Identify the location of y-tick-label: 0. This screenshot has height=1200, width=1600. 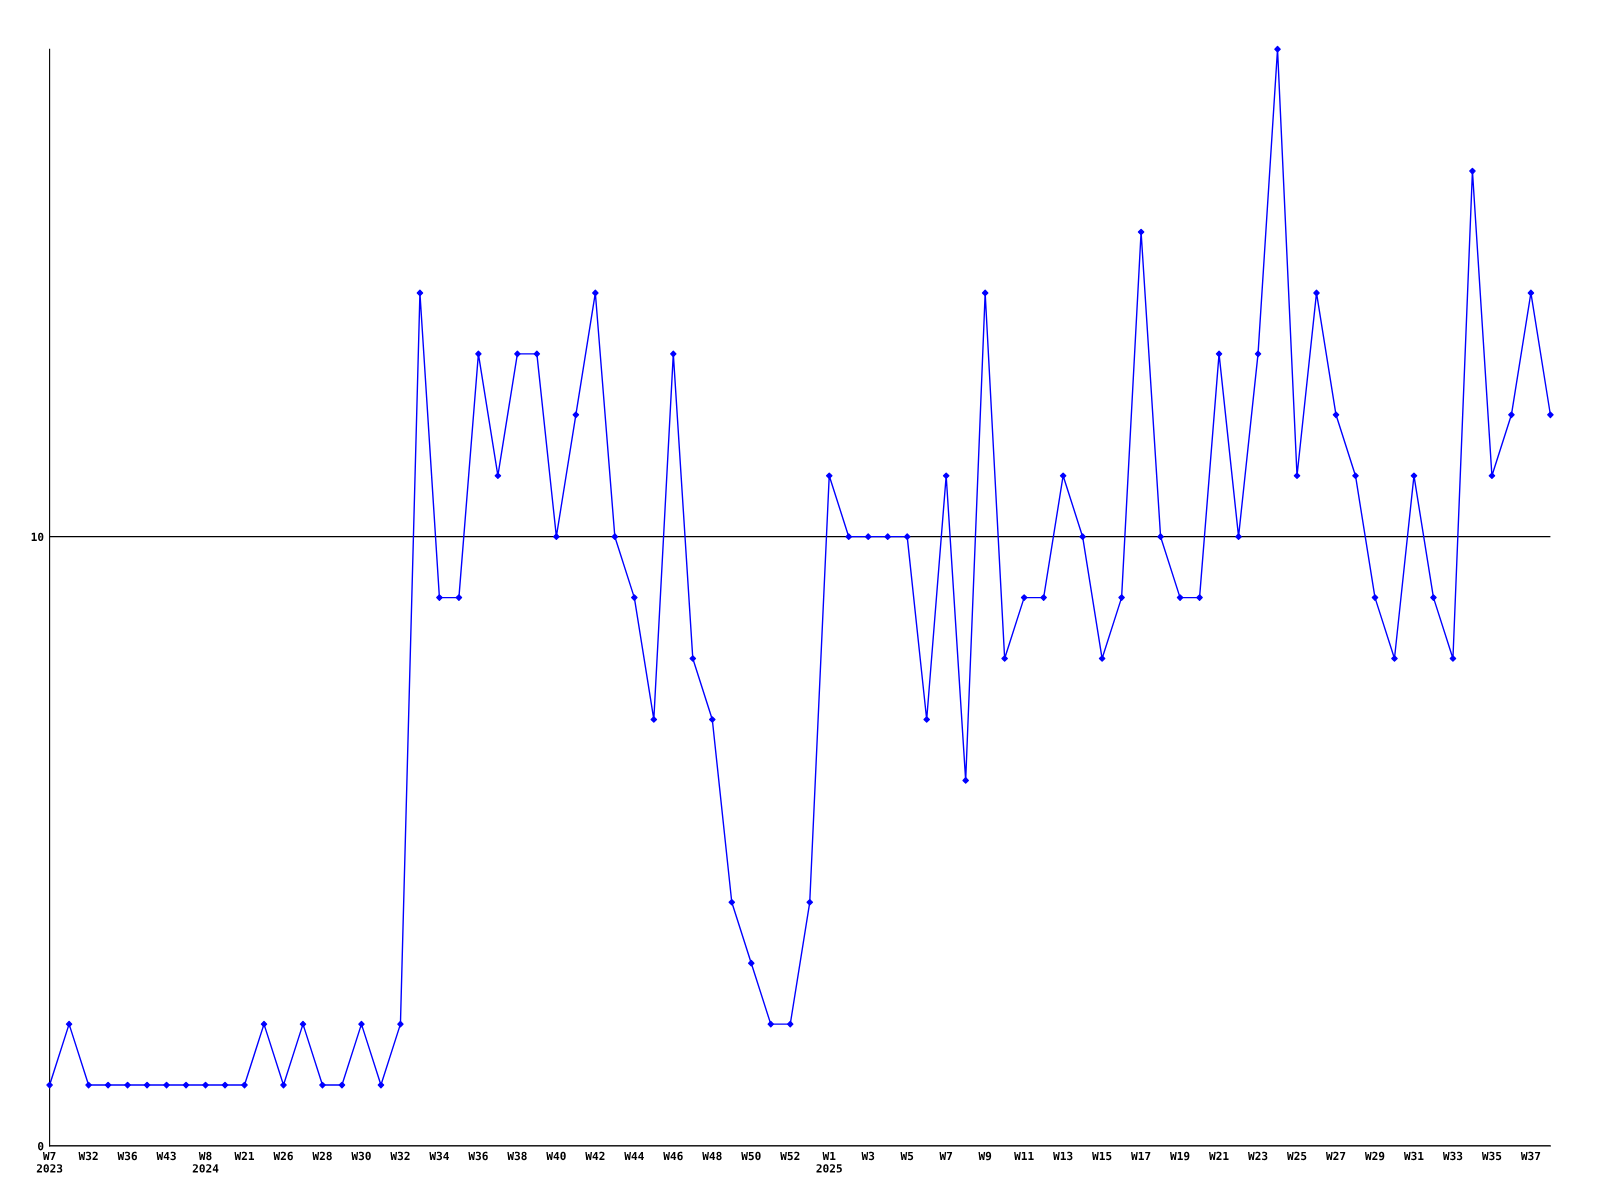
(41, 1146).